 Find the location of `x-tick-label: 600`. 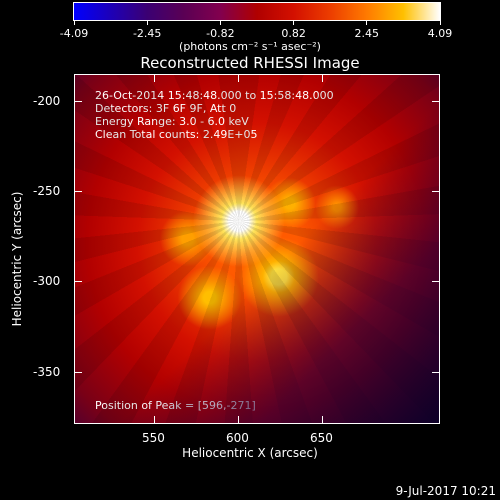

x-tick-label: 600 is located at coordinates (237, 438).